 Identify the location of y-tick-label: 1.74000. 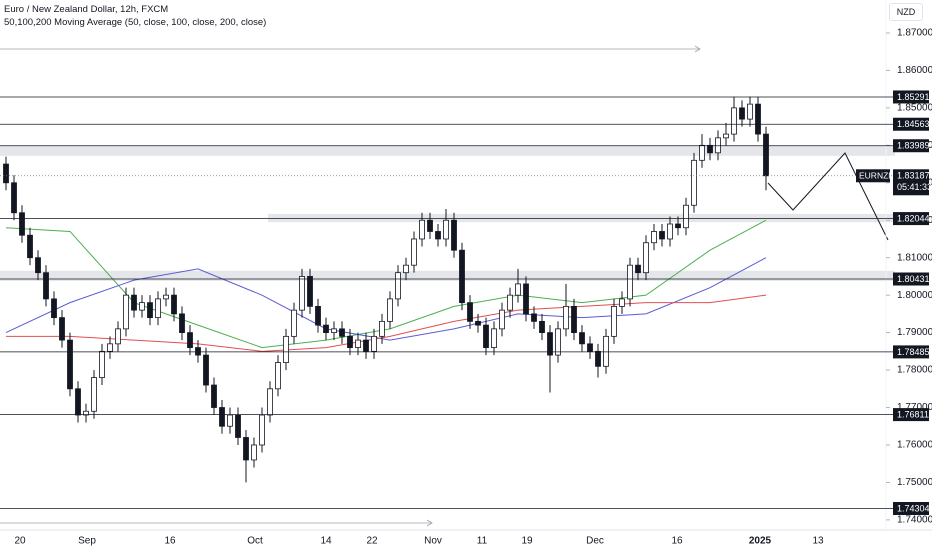
(914, 520).